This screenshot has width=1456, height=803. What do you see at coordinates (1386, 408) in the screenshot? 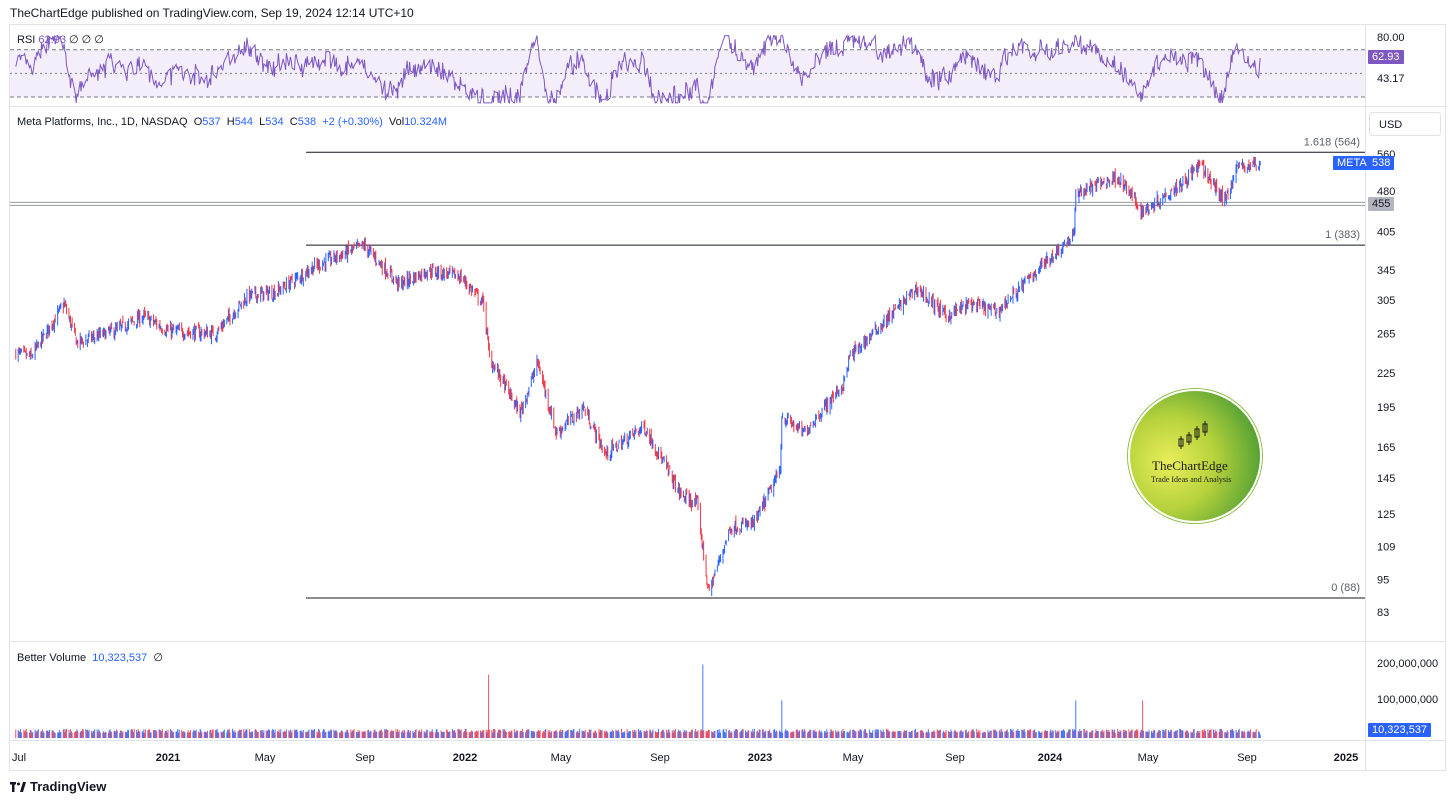
I see `price-axis-tick: 195` at bounding box center [1386, 408].